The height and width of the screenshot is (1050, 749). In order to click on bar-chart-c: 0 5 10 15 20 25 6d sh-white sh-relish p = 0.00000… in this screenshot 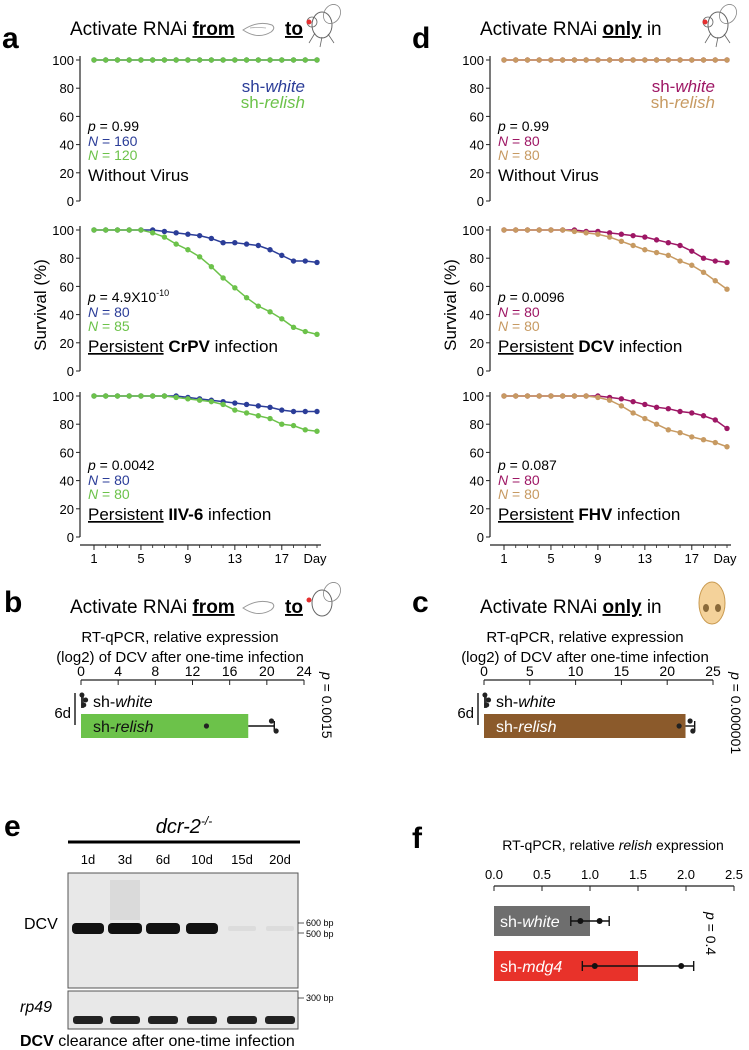, I will do `click(600, 708)`.